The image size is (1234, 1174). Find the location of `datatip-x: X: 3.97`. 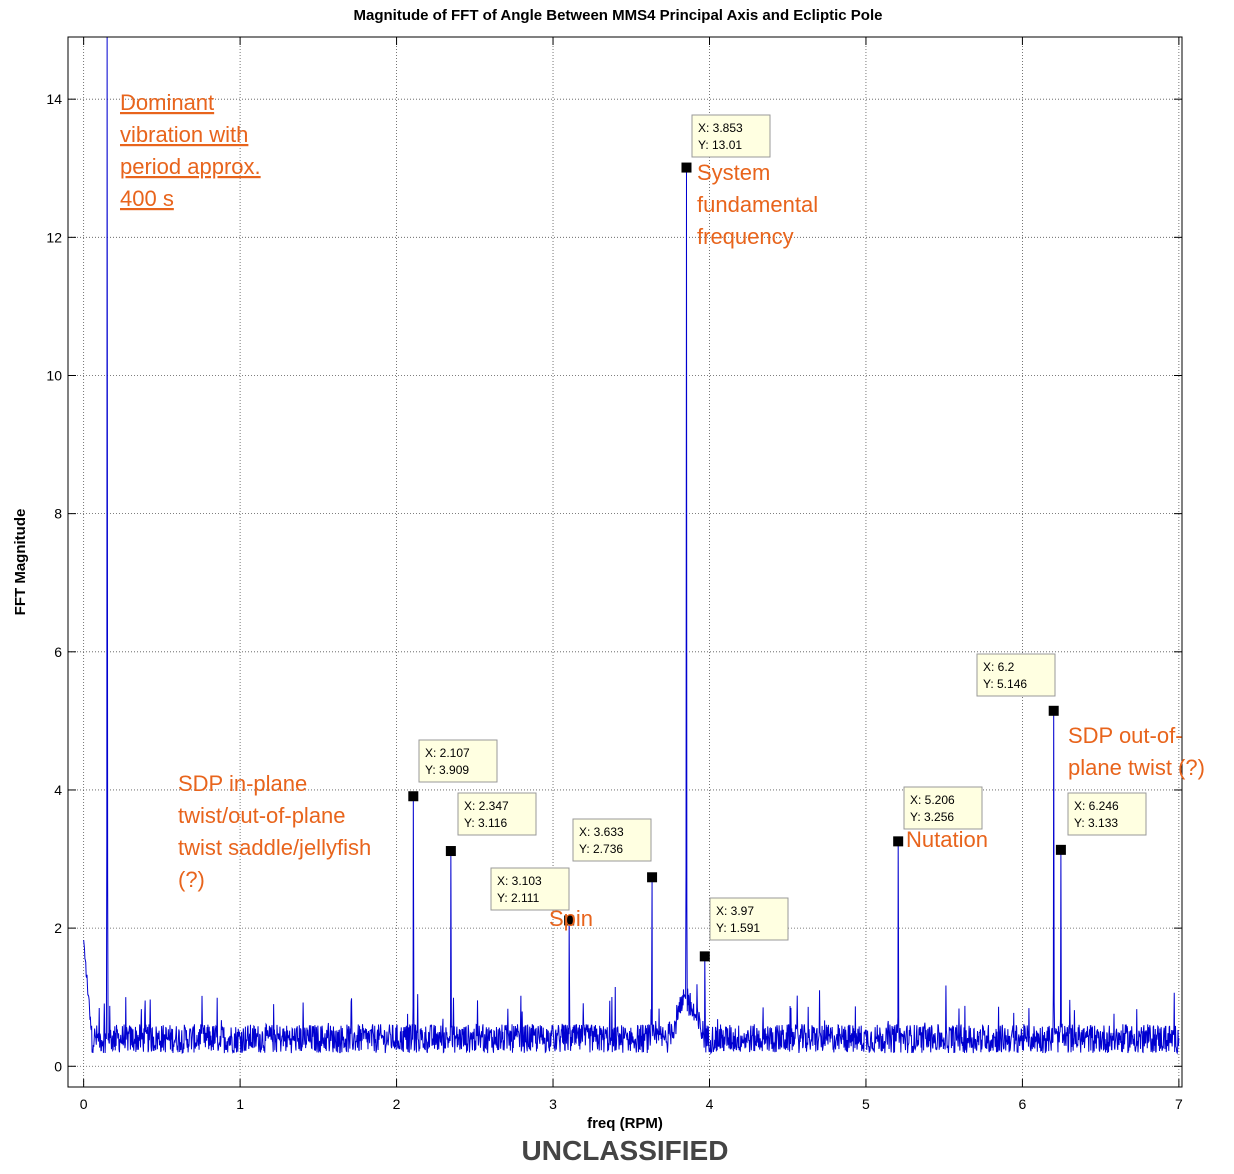

datatip-x: X: 3.97 is located at coordinates (735, 911).